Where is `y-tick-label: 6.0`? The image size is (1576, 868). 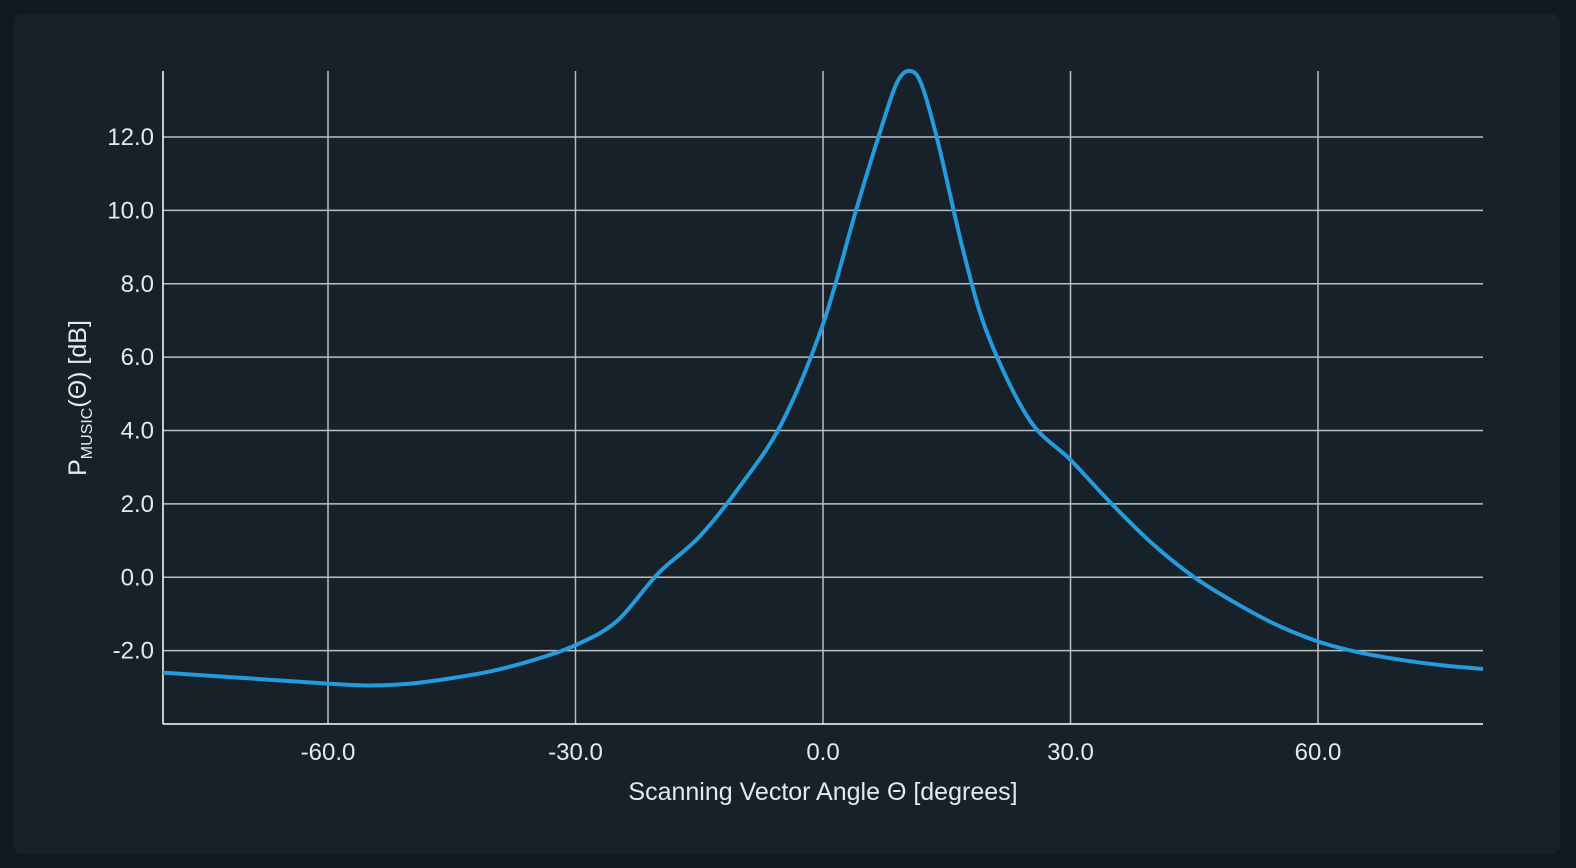
y-tick-label: 6.0 is located at coordinates (137, 357).